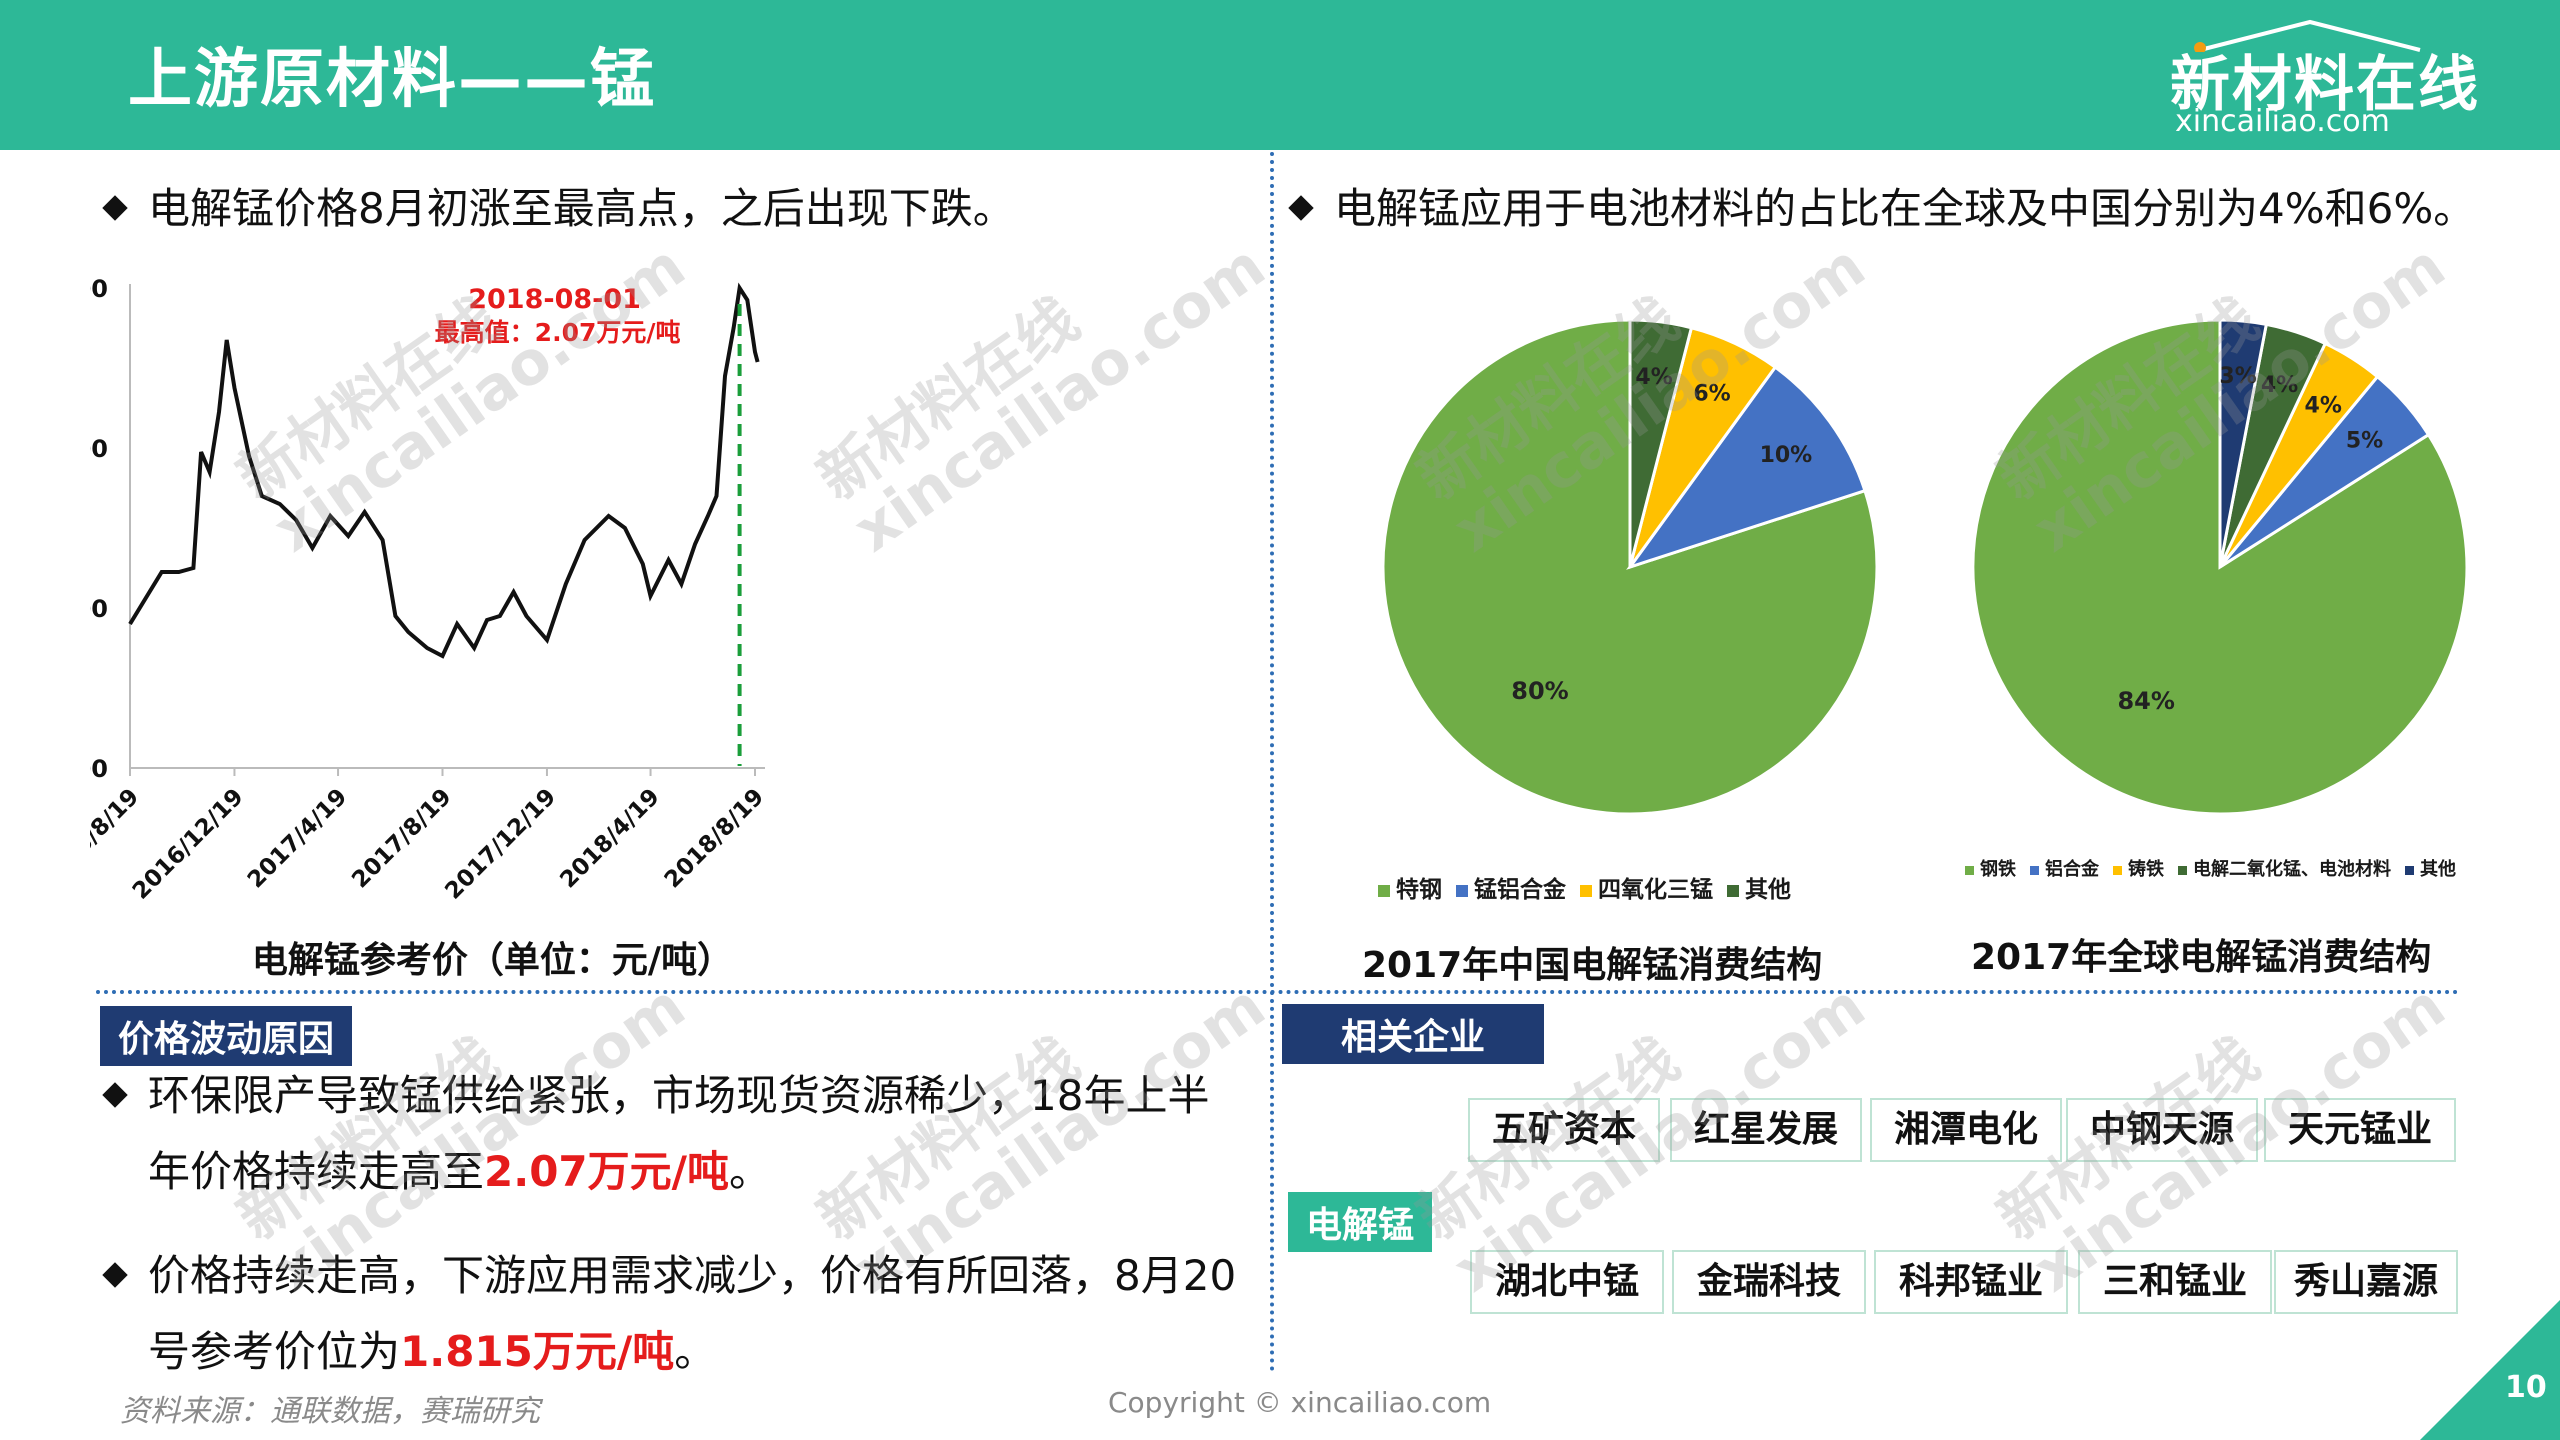 The height and width of the screenshot is (1440, 2560). Describe the element at coordinates (1360, 1222) in the screenshot. I see `electrolytic-mn-tag: 电解锰` at that location.